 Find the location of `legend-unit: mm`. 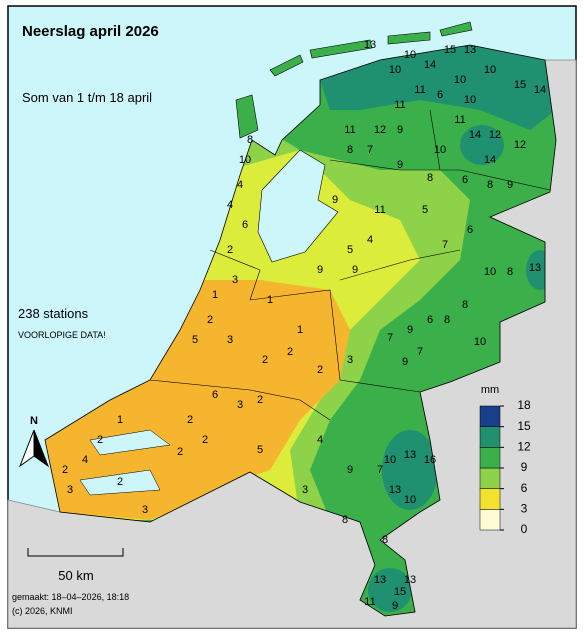

legend-unit: mm is located at coordinates (490, 390).